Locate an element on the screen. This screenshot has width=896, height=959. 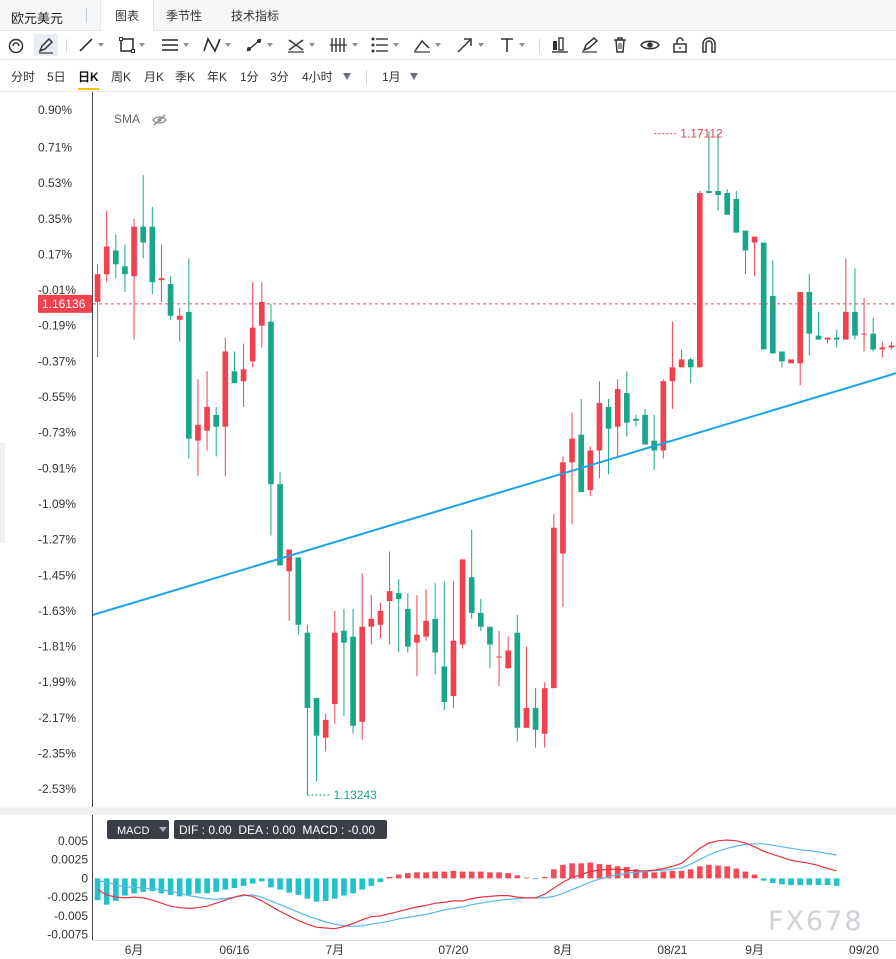
y-tick-label: -2.17% is located at coordinates (57, 718).